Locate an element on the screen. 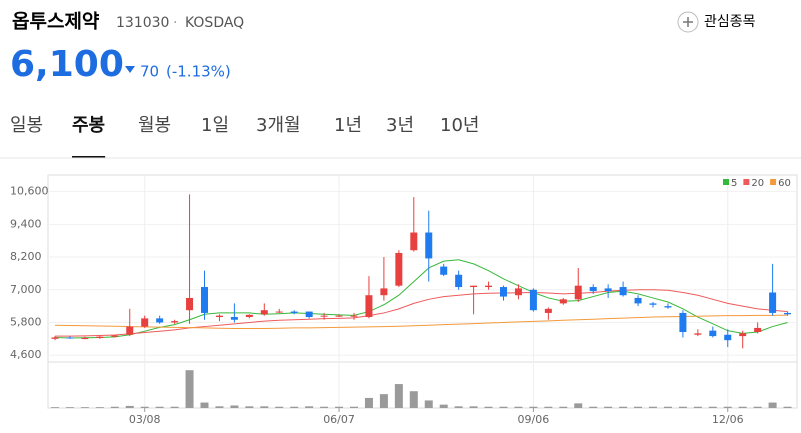  ma-line is located at coordinates (421, 313).